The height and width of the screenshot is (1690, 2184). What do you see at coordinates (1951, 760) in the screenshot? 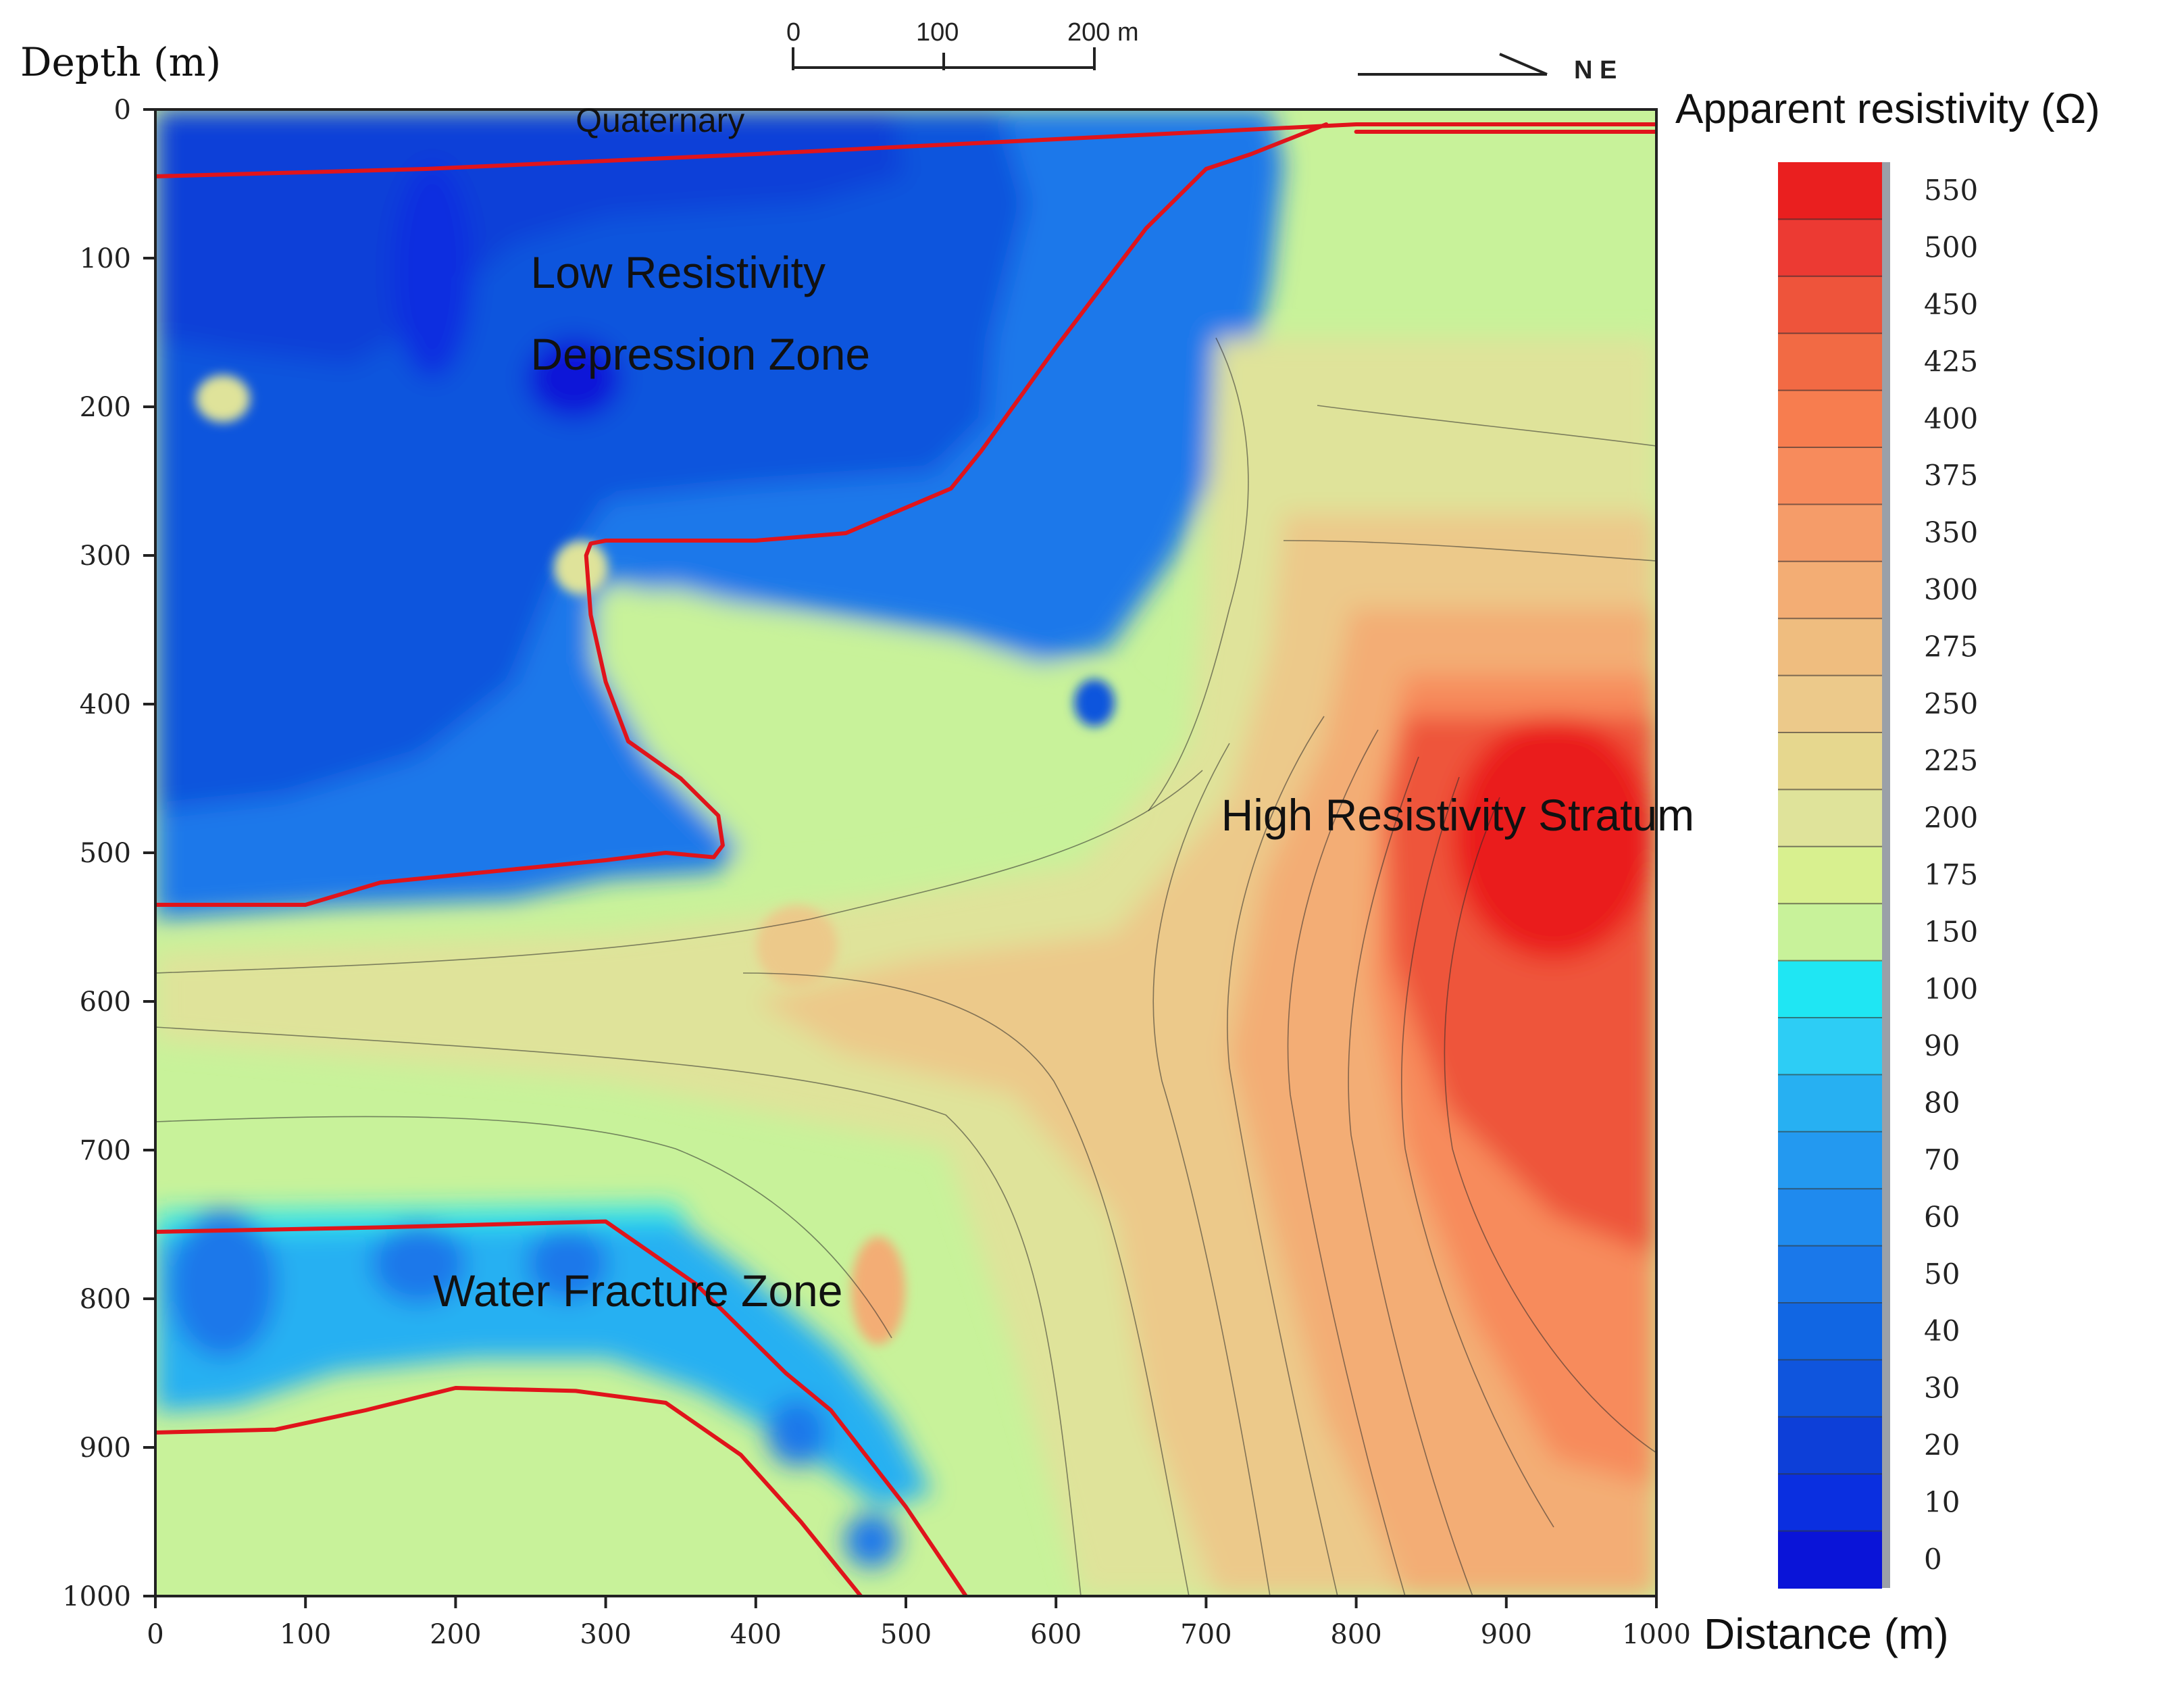
I see `colorbar-tick-label: 225` at bounding box center [1951, 760].